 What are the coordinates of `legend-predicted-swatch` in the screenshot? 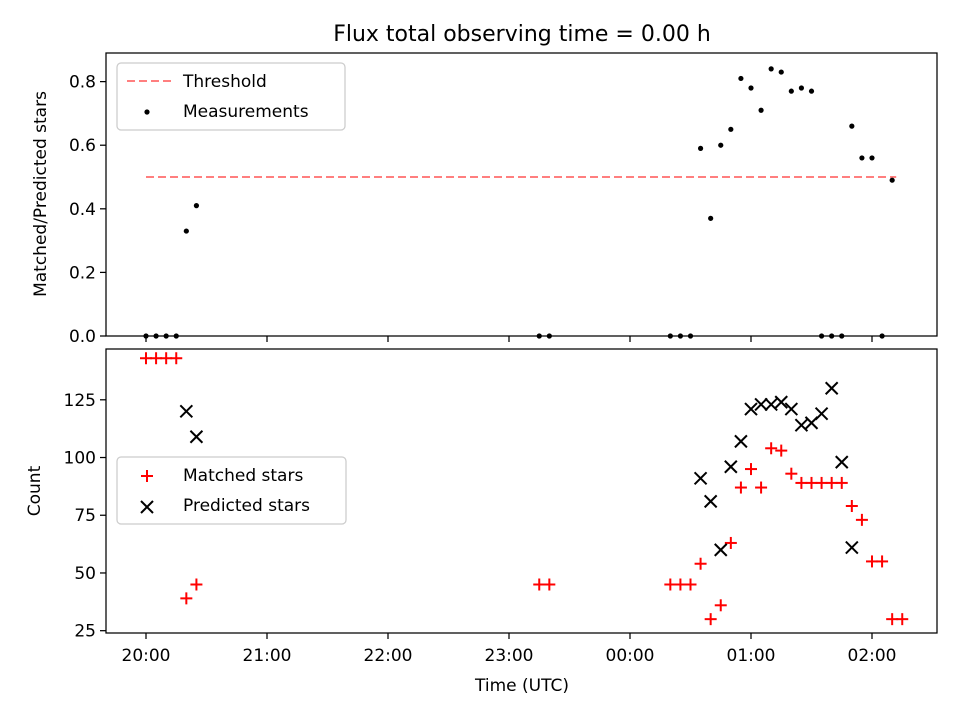 It's located at (147, 507).